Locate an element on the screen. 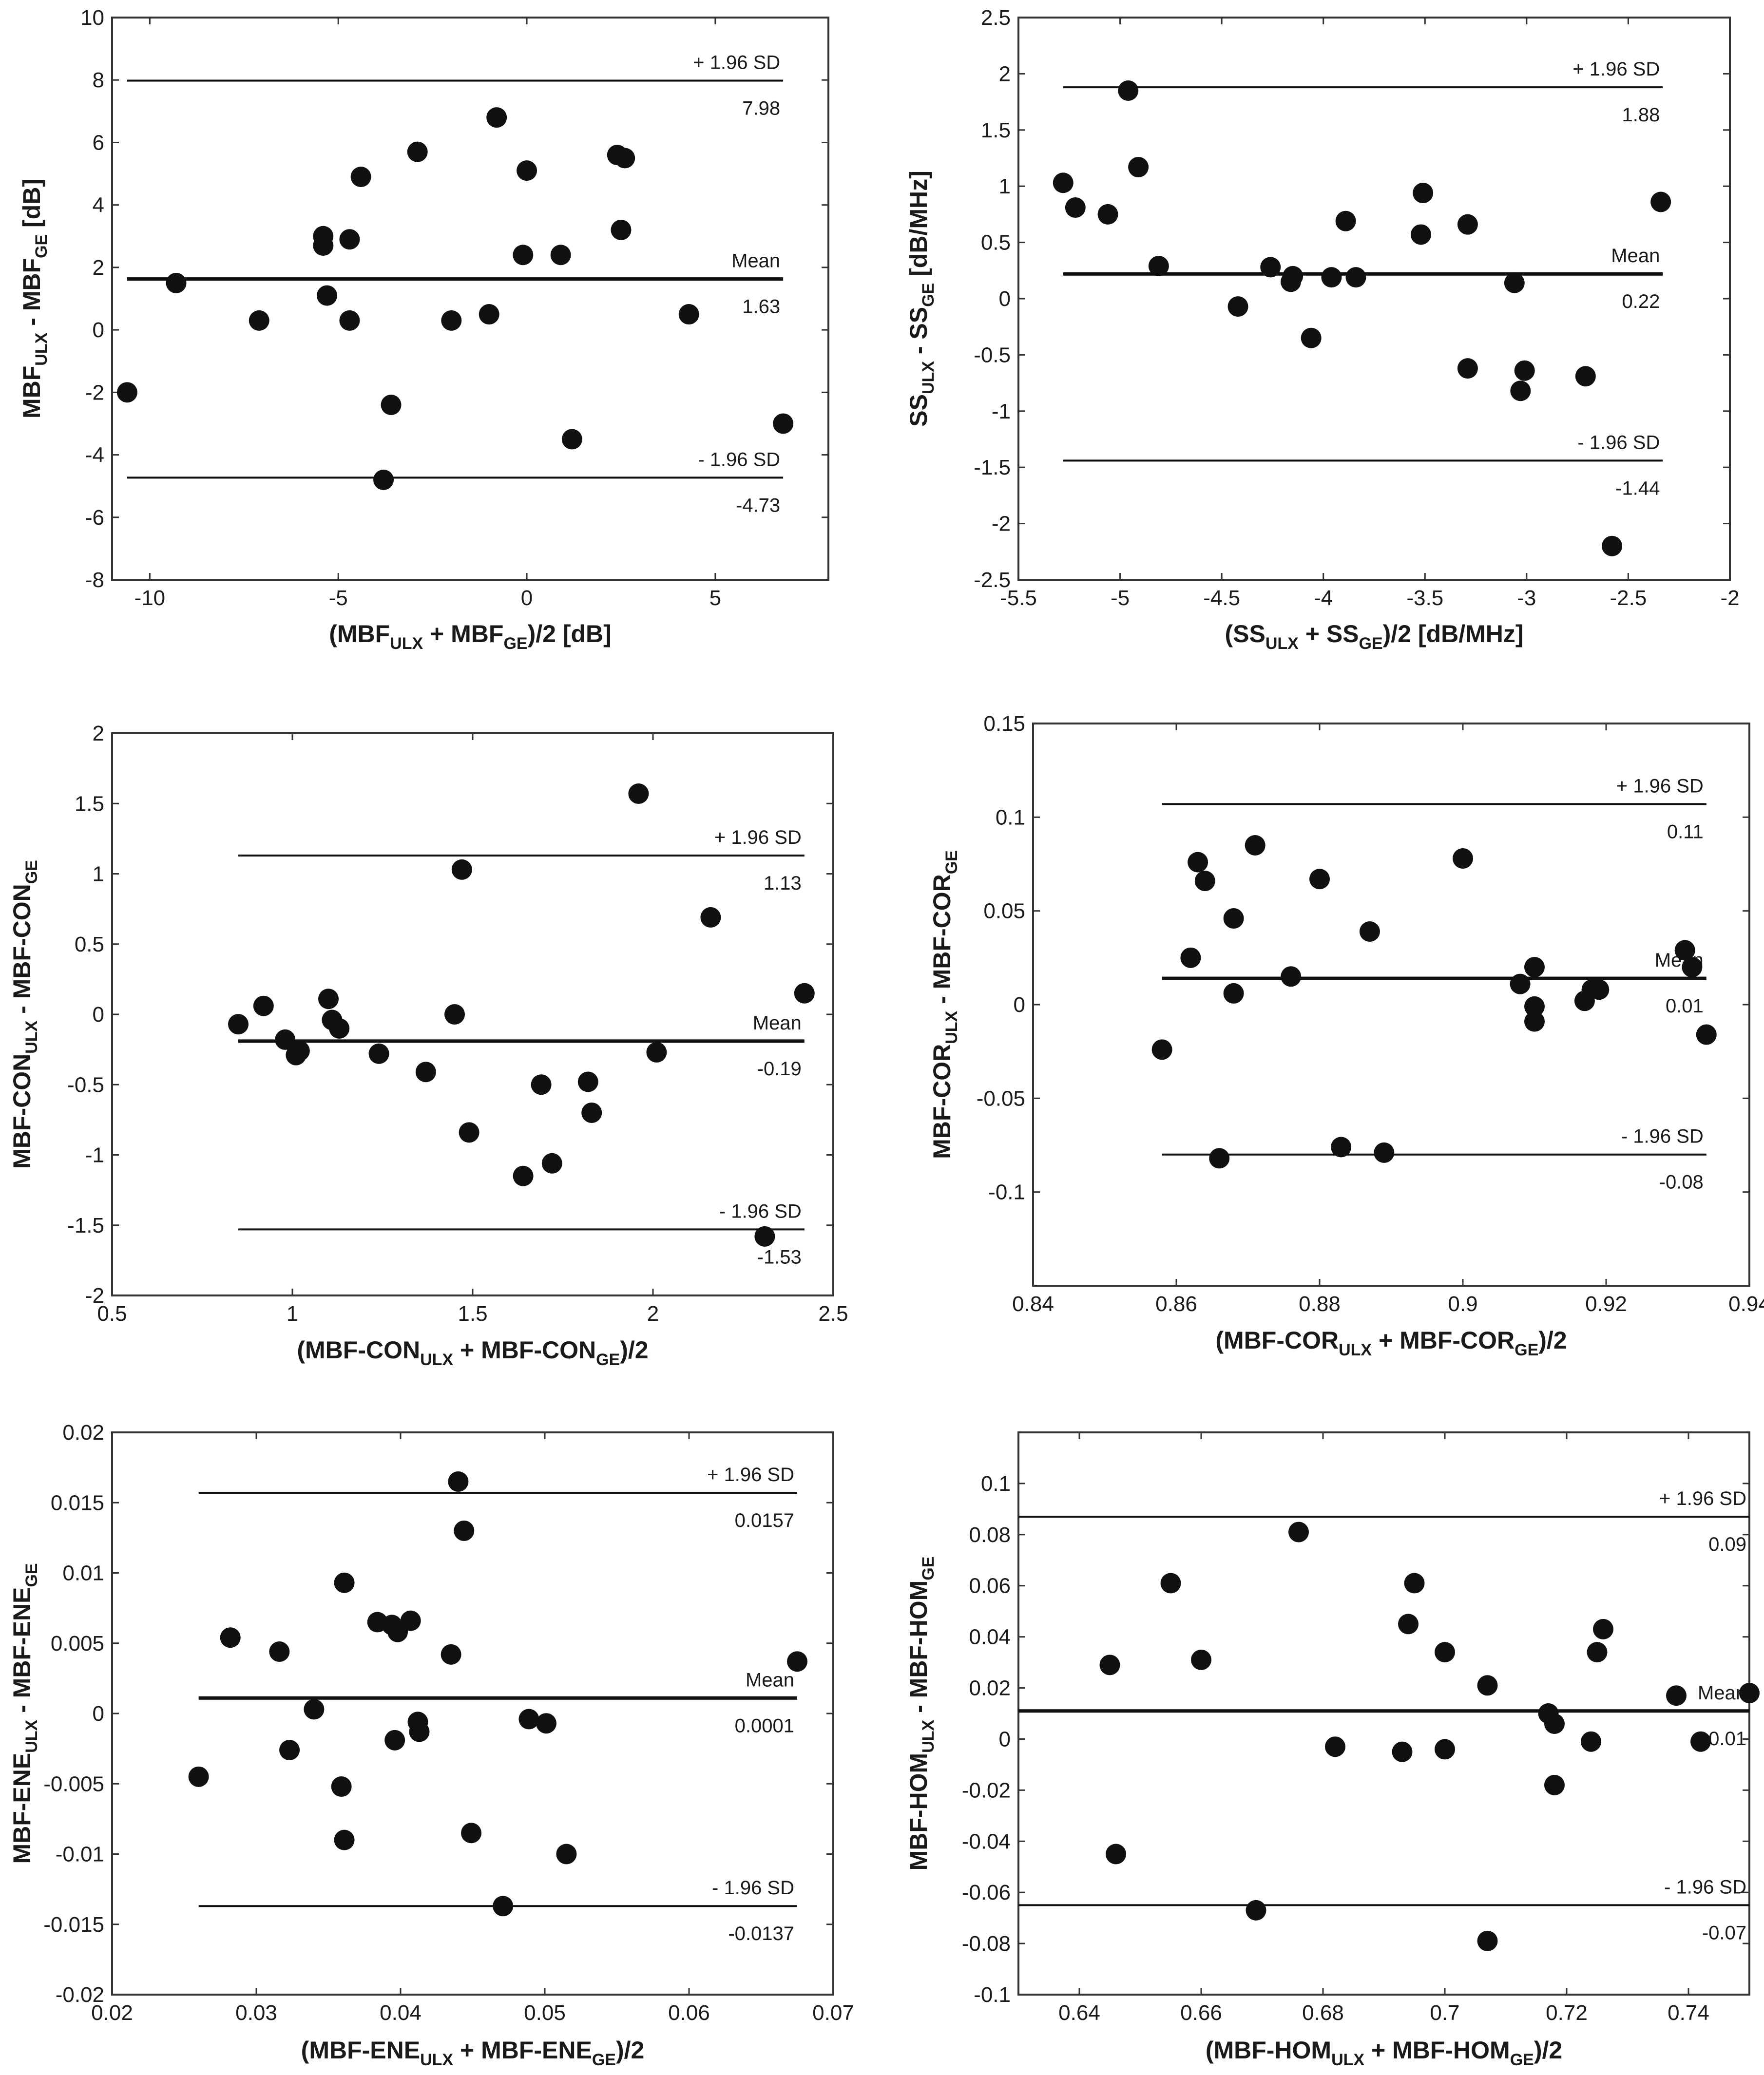 The image size is (1764, 2075). y-tick-label: -0.01 is located at coordinates (80, 1854).